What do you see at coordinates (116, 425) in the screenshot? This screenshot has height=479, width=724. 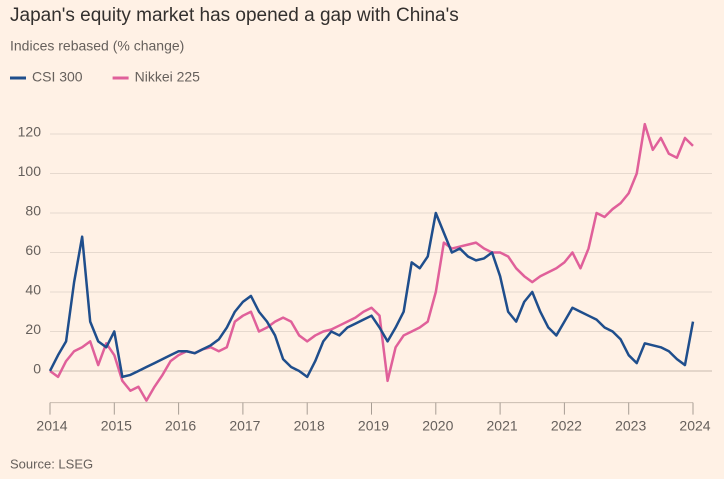 I see `x-tick-label: 2015` at bounding box center [116, 425].